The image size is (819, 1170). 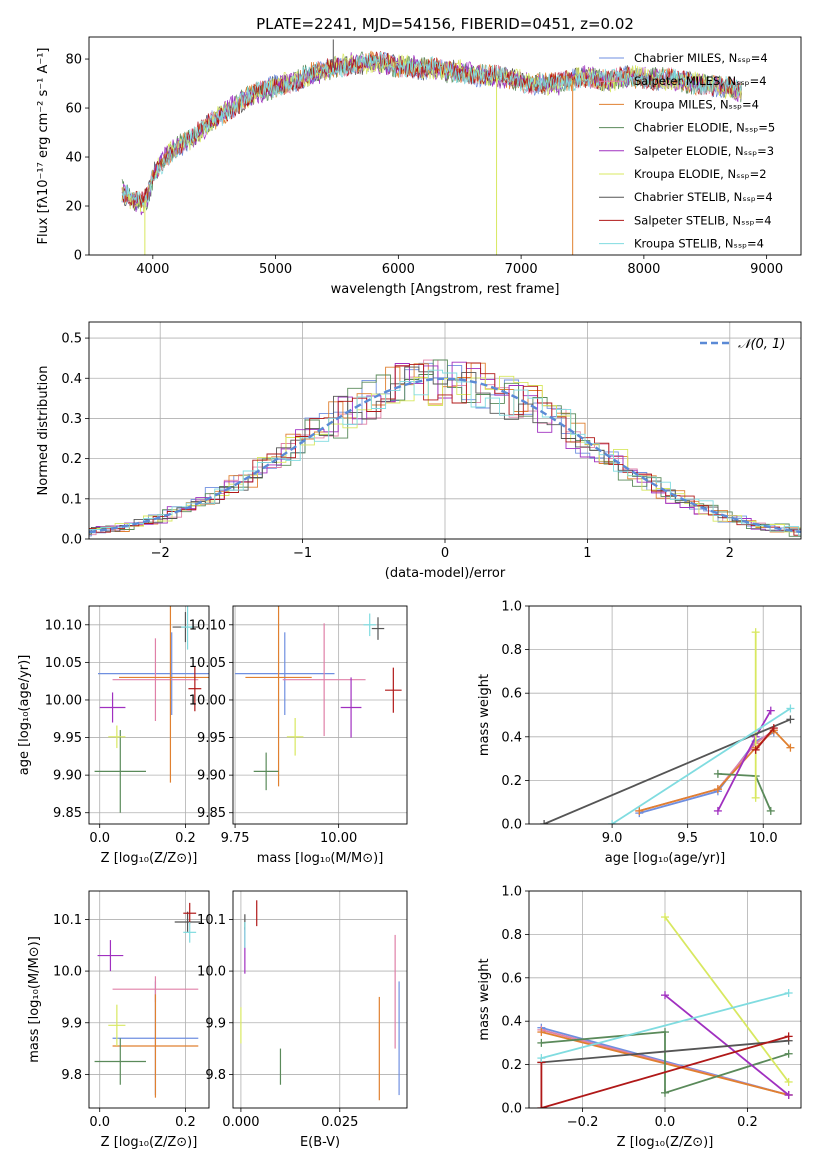 I want to click on x-tick-label: 10.00, so click(x=338, y=838).